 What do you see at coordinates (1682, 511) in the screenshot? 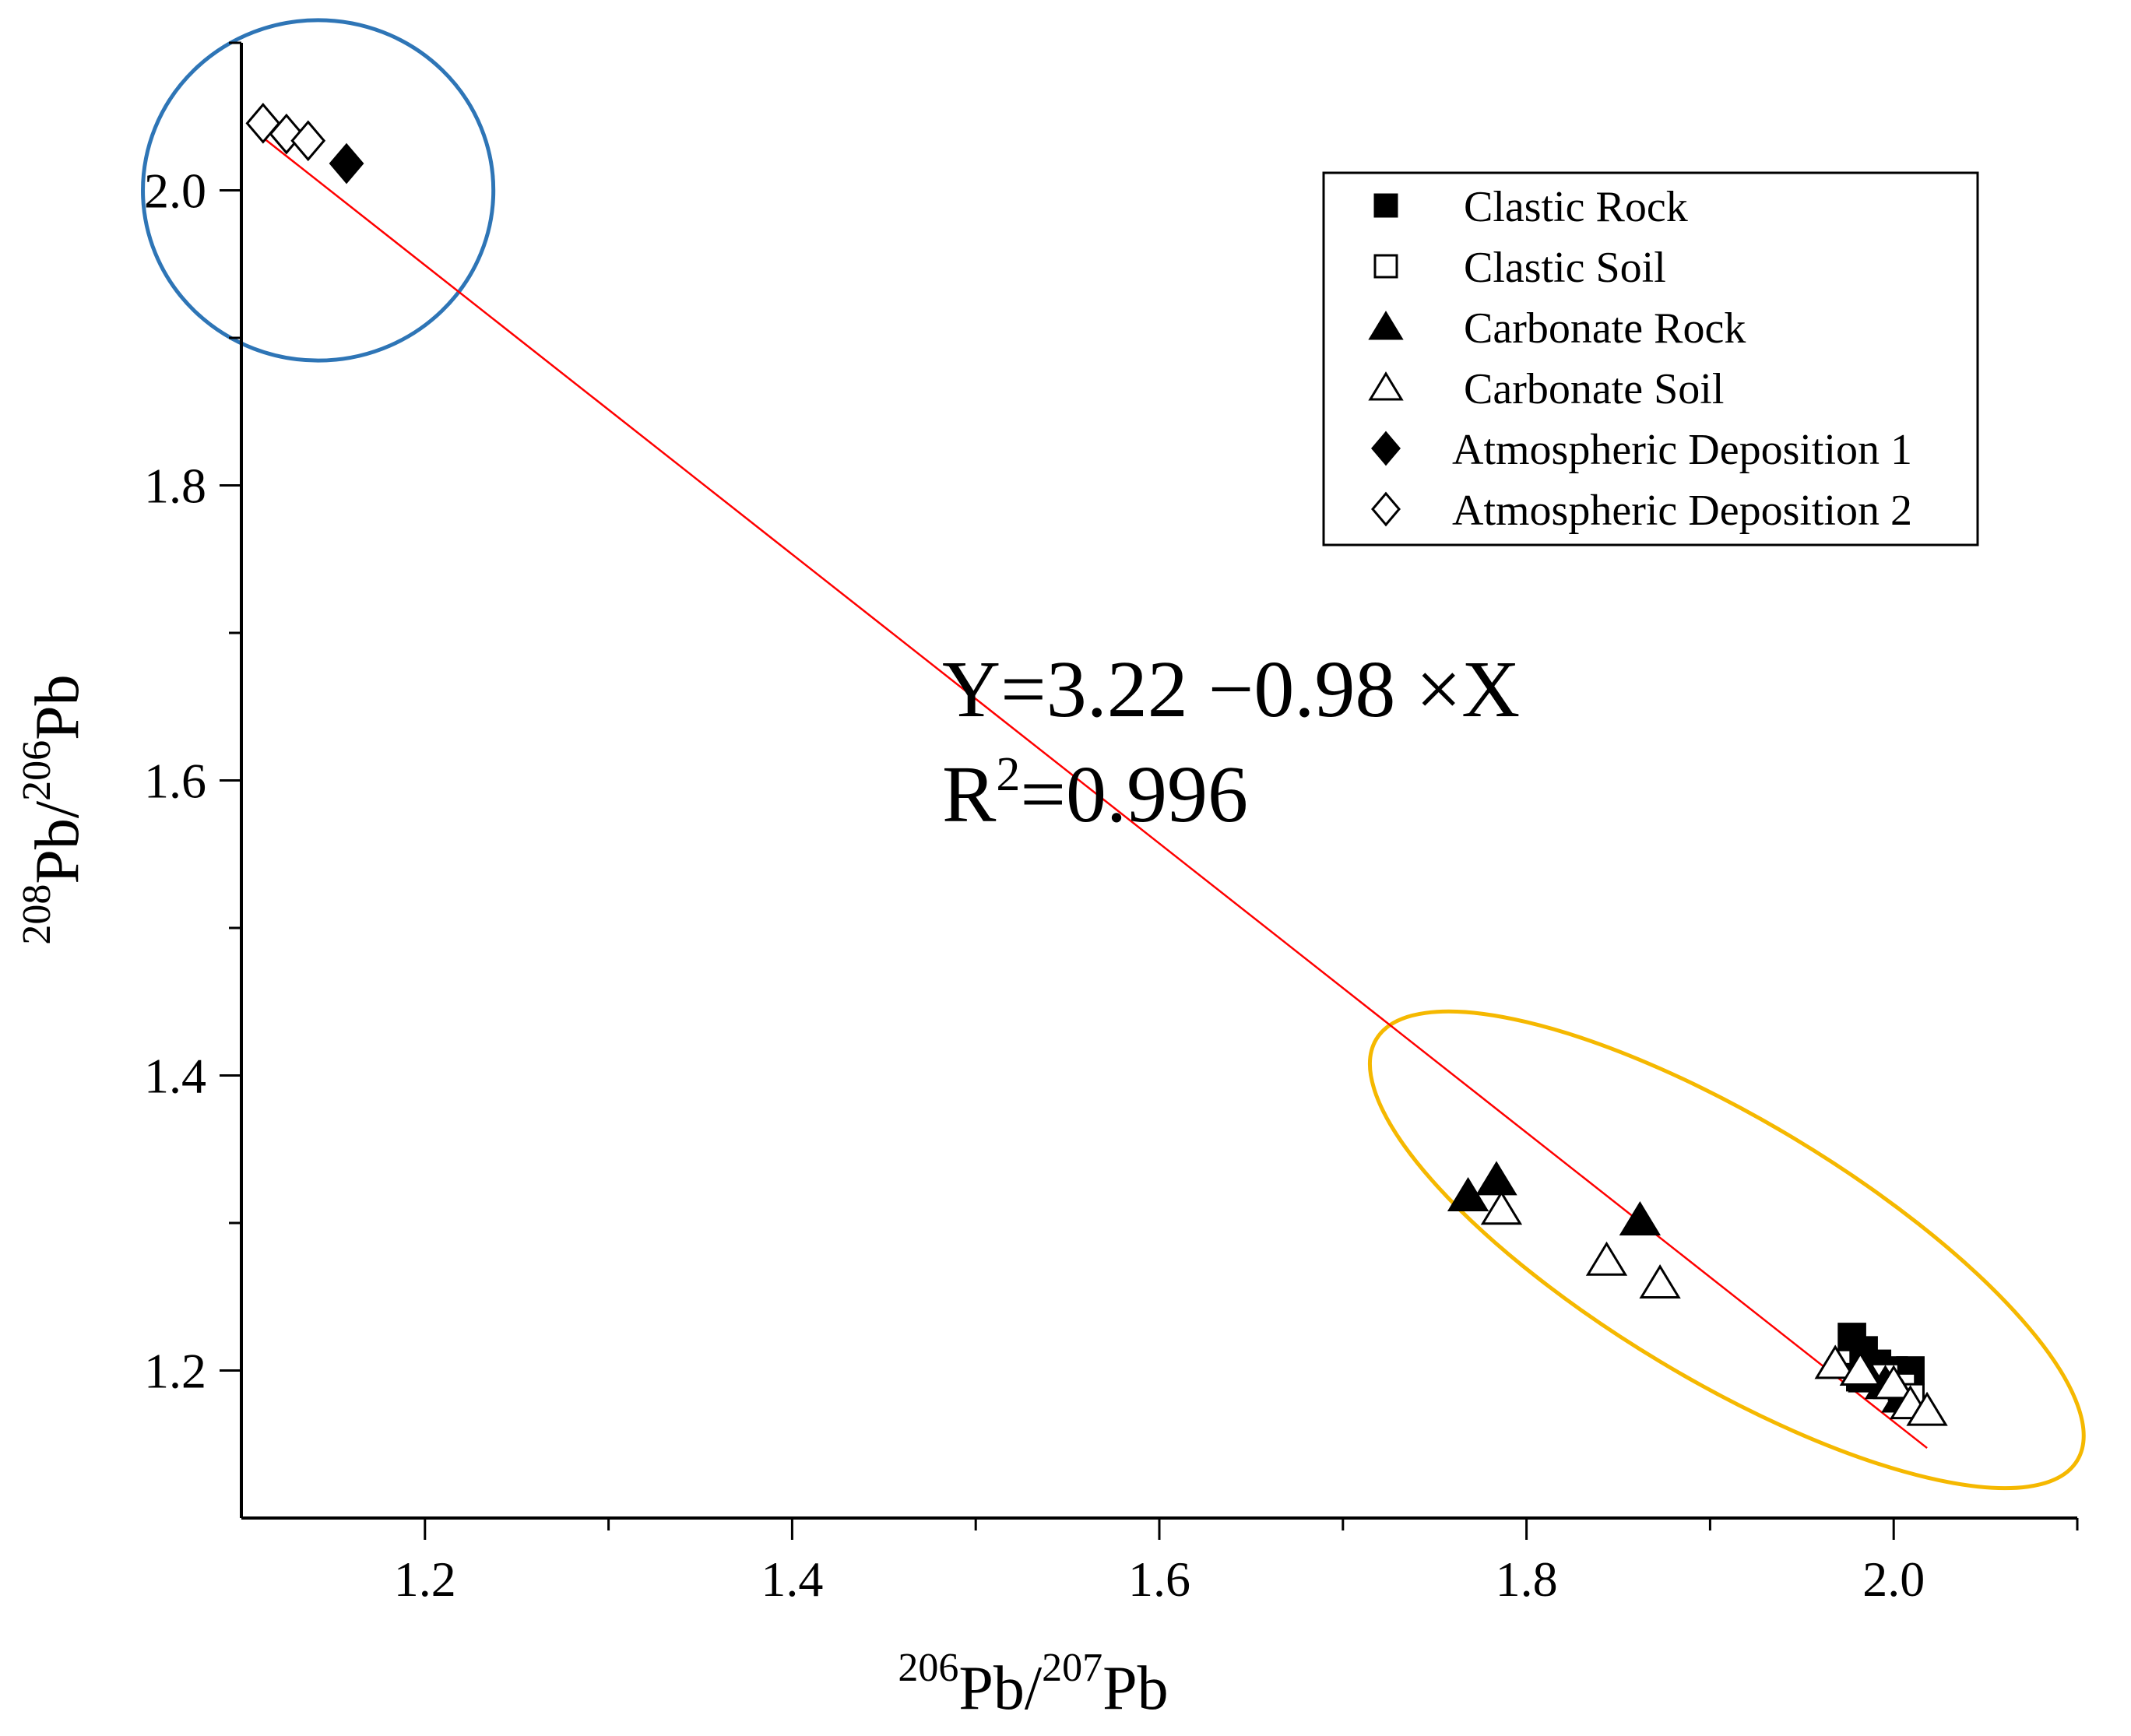
I see `legend-label-atmospheric-deposition-2: Atmospheric Deposition 2` at bounding box center [1682, 511].